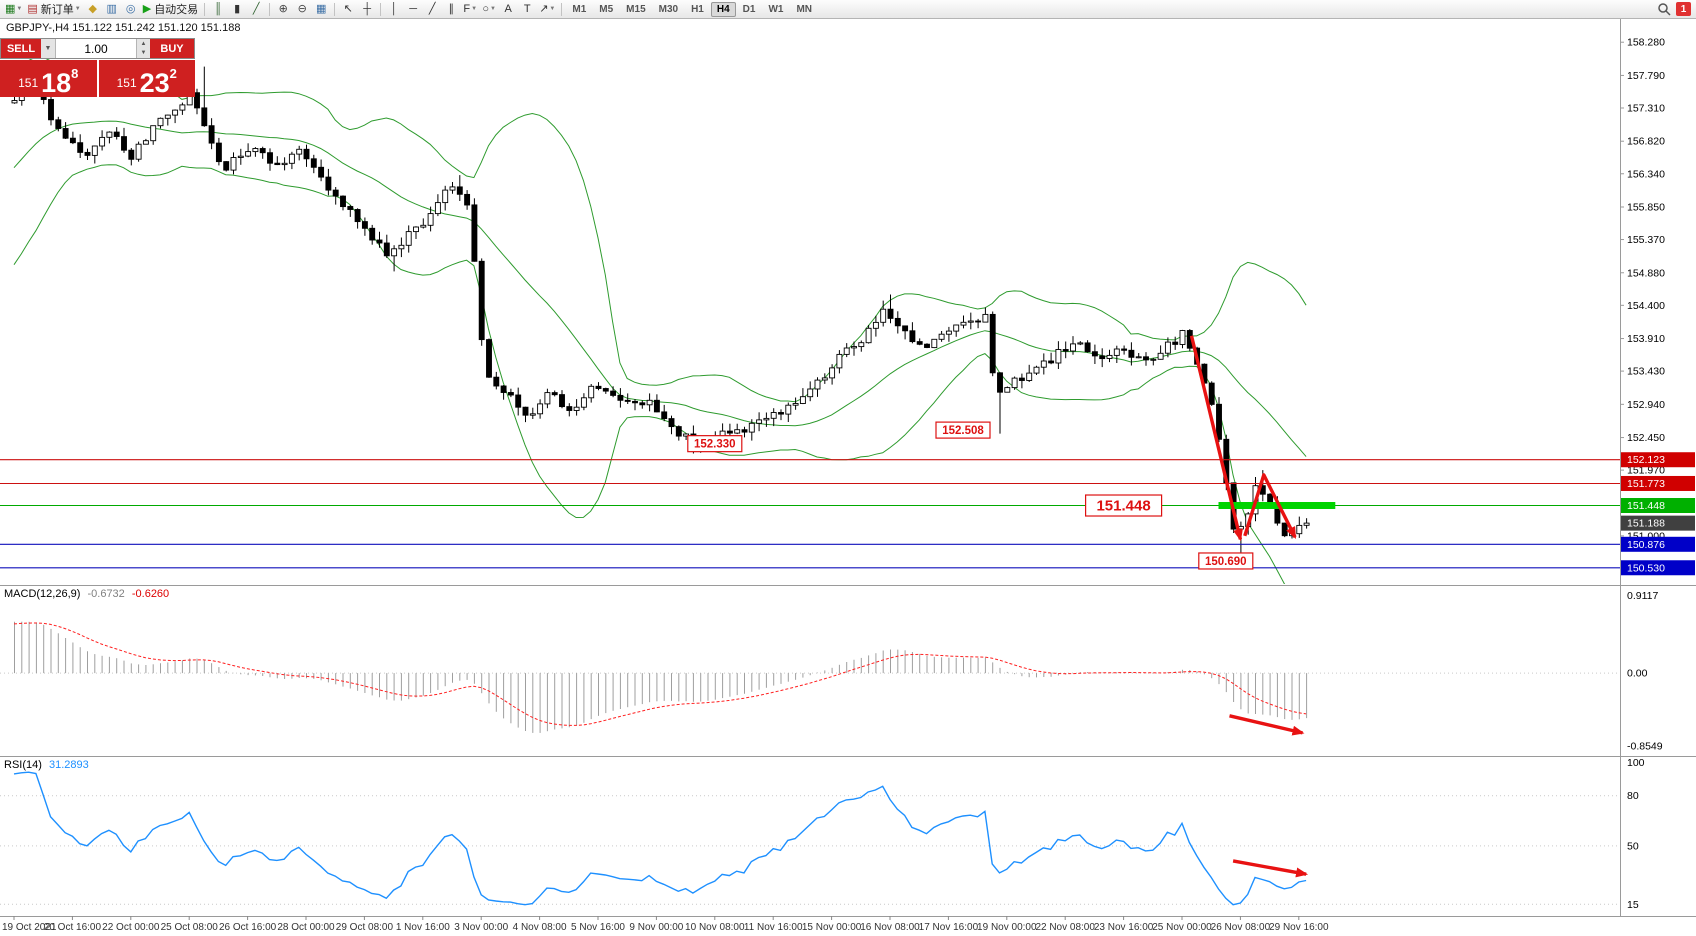  I want to click on channel-button: ∥, so click(451, 9).